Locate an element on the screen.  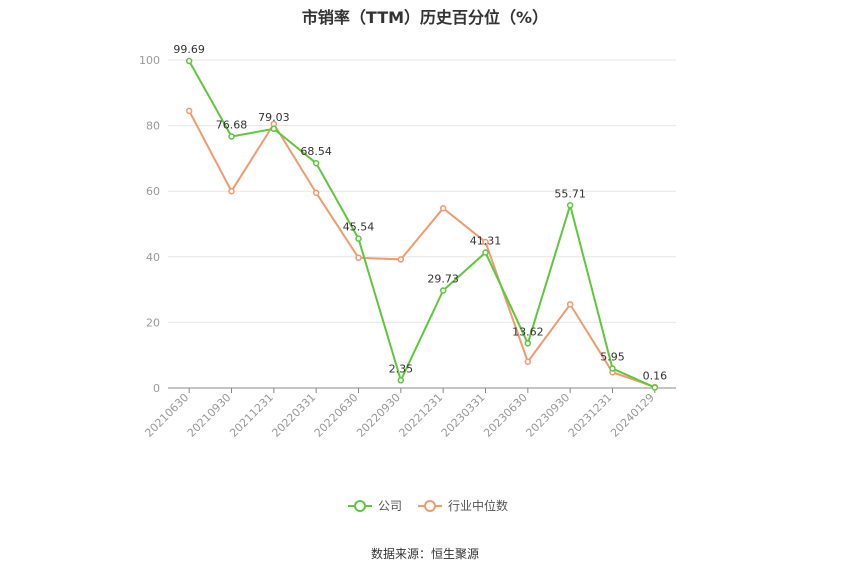
data-label: 41.31 is located at coordinates (486, 241).